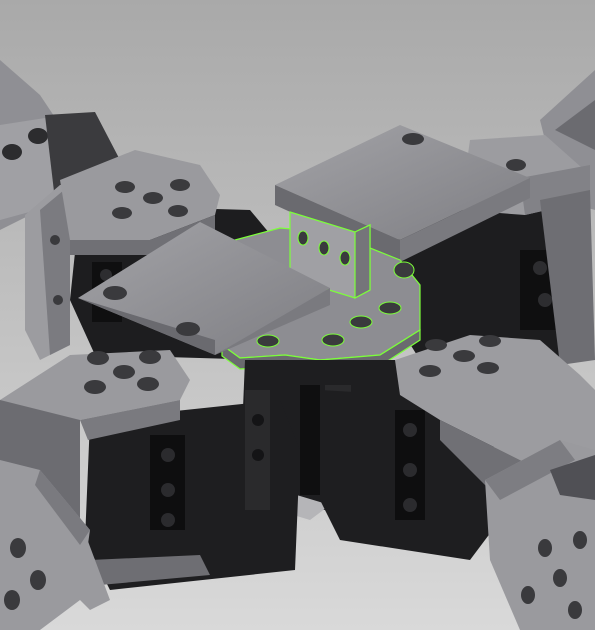 Image resolution: width=595 pixels, height=630 pixels. I want to click on arm-bottom-right, so click(540, 535).